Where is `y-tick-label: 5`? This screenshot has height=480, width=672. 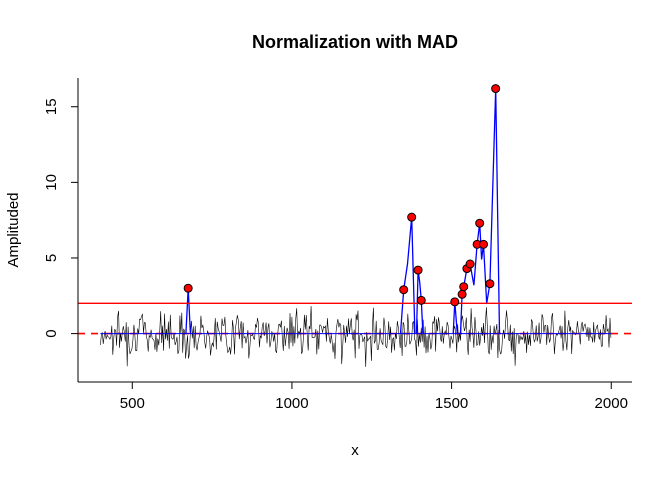
y-tick-label: 5 is located at coordinates (51, 258).